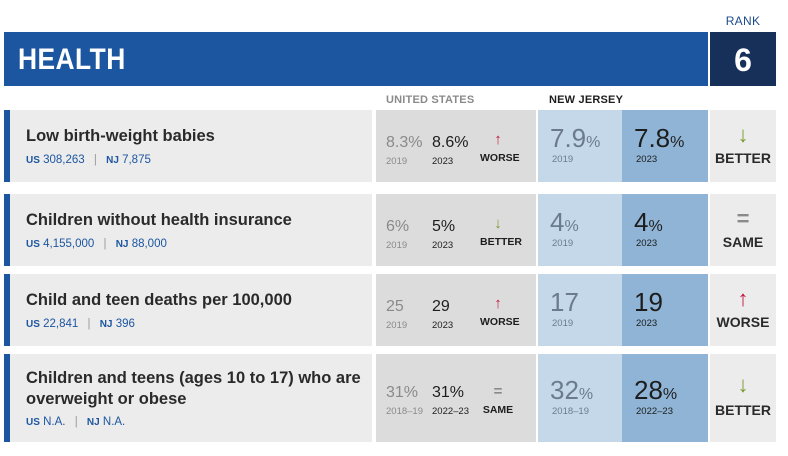 The height and width of the screenshot is (456, 788). I want to click on nj-trend-arrow-icon: =, so click(743, 218).